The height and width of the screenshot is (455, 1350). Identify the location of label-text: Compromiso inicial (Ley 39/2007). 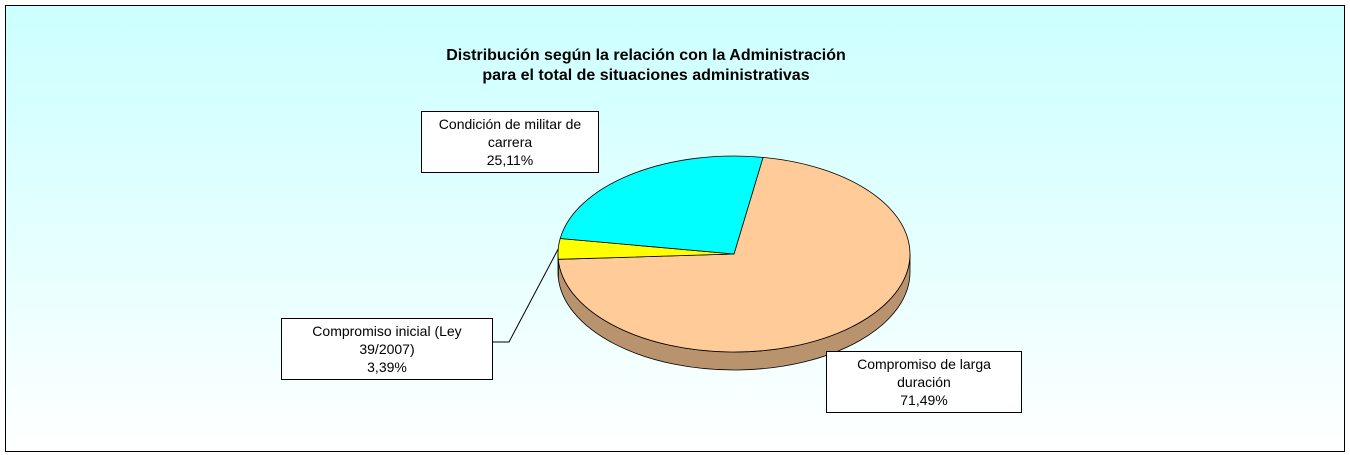
(387, 340).